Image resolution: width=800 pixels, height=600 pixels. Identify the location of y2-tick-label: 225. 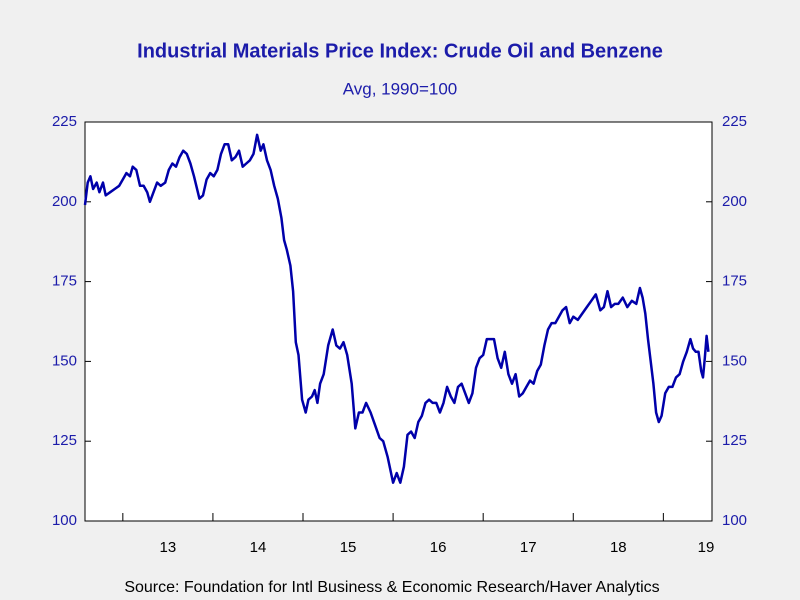
(734, 121).